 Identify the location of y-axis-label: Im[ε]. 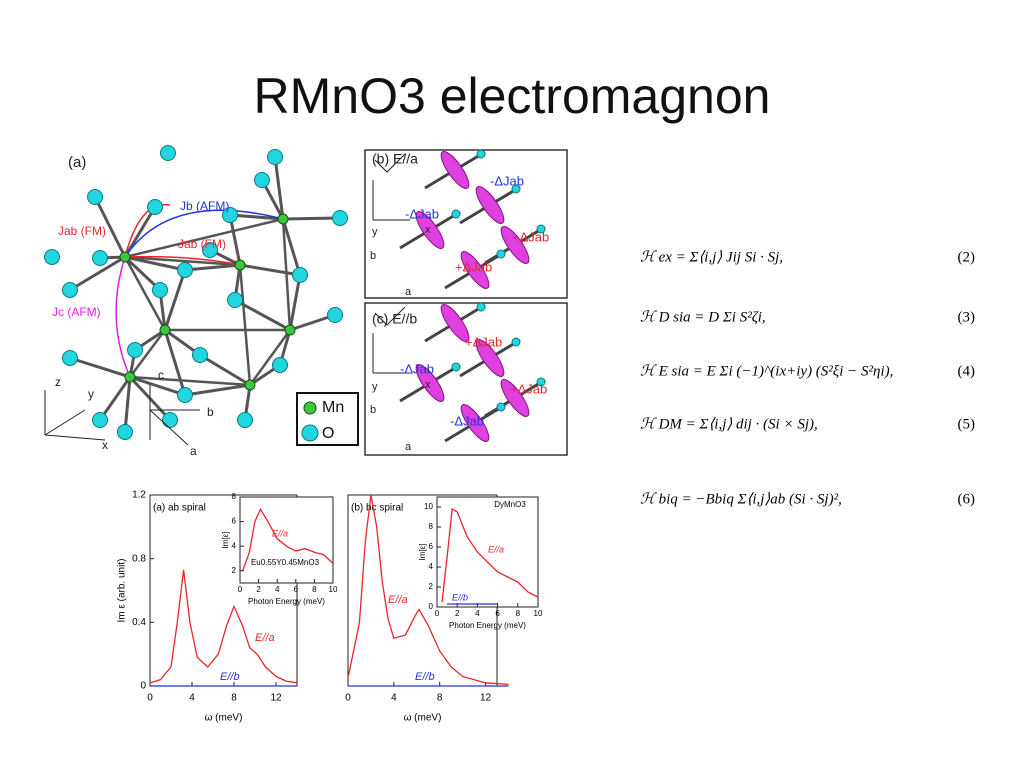
(225, 540).